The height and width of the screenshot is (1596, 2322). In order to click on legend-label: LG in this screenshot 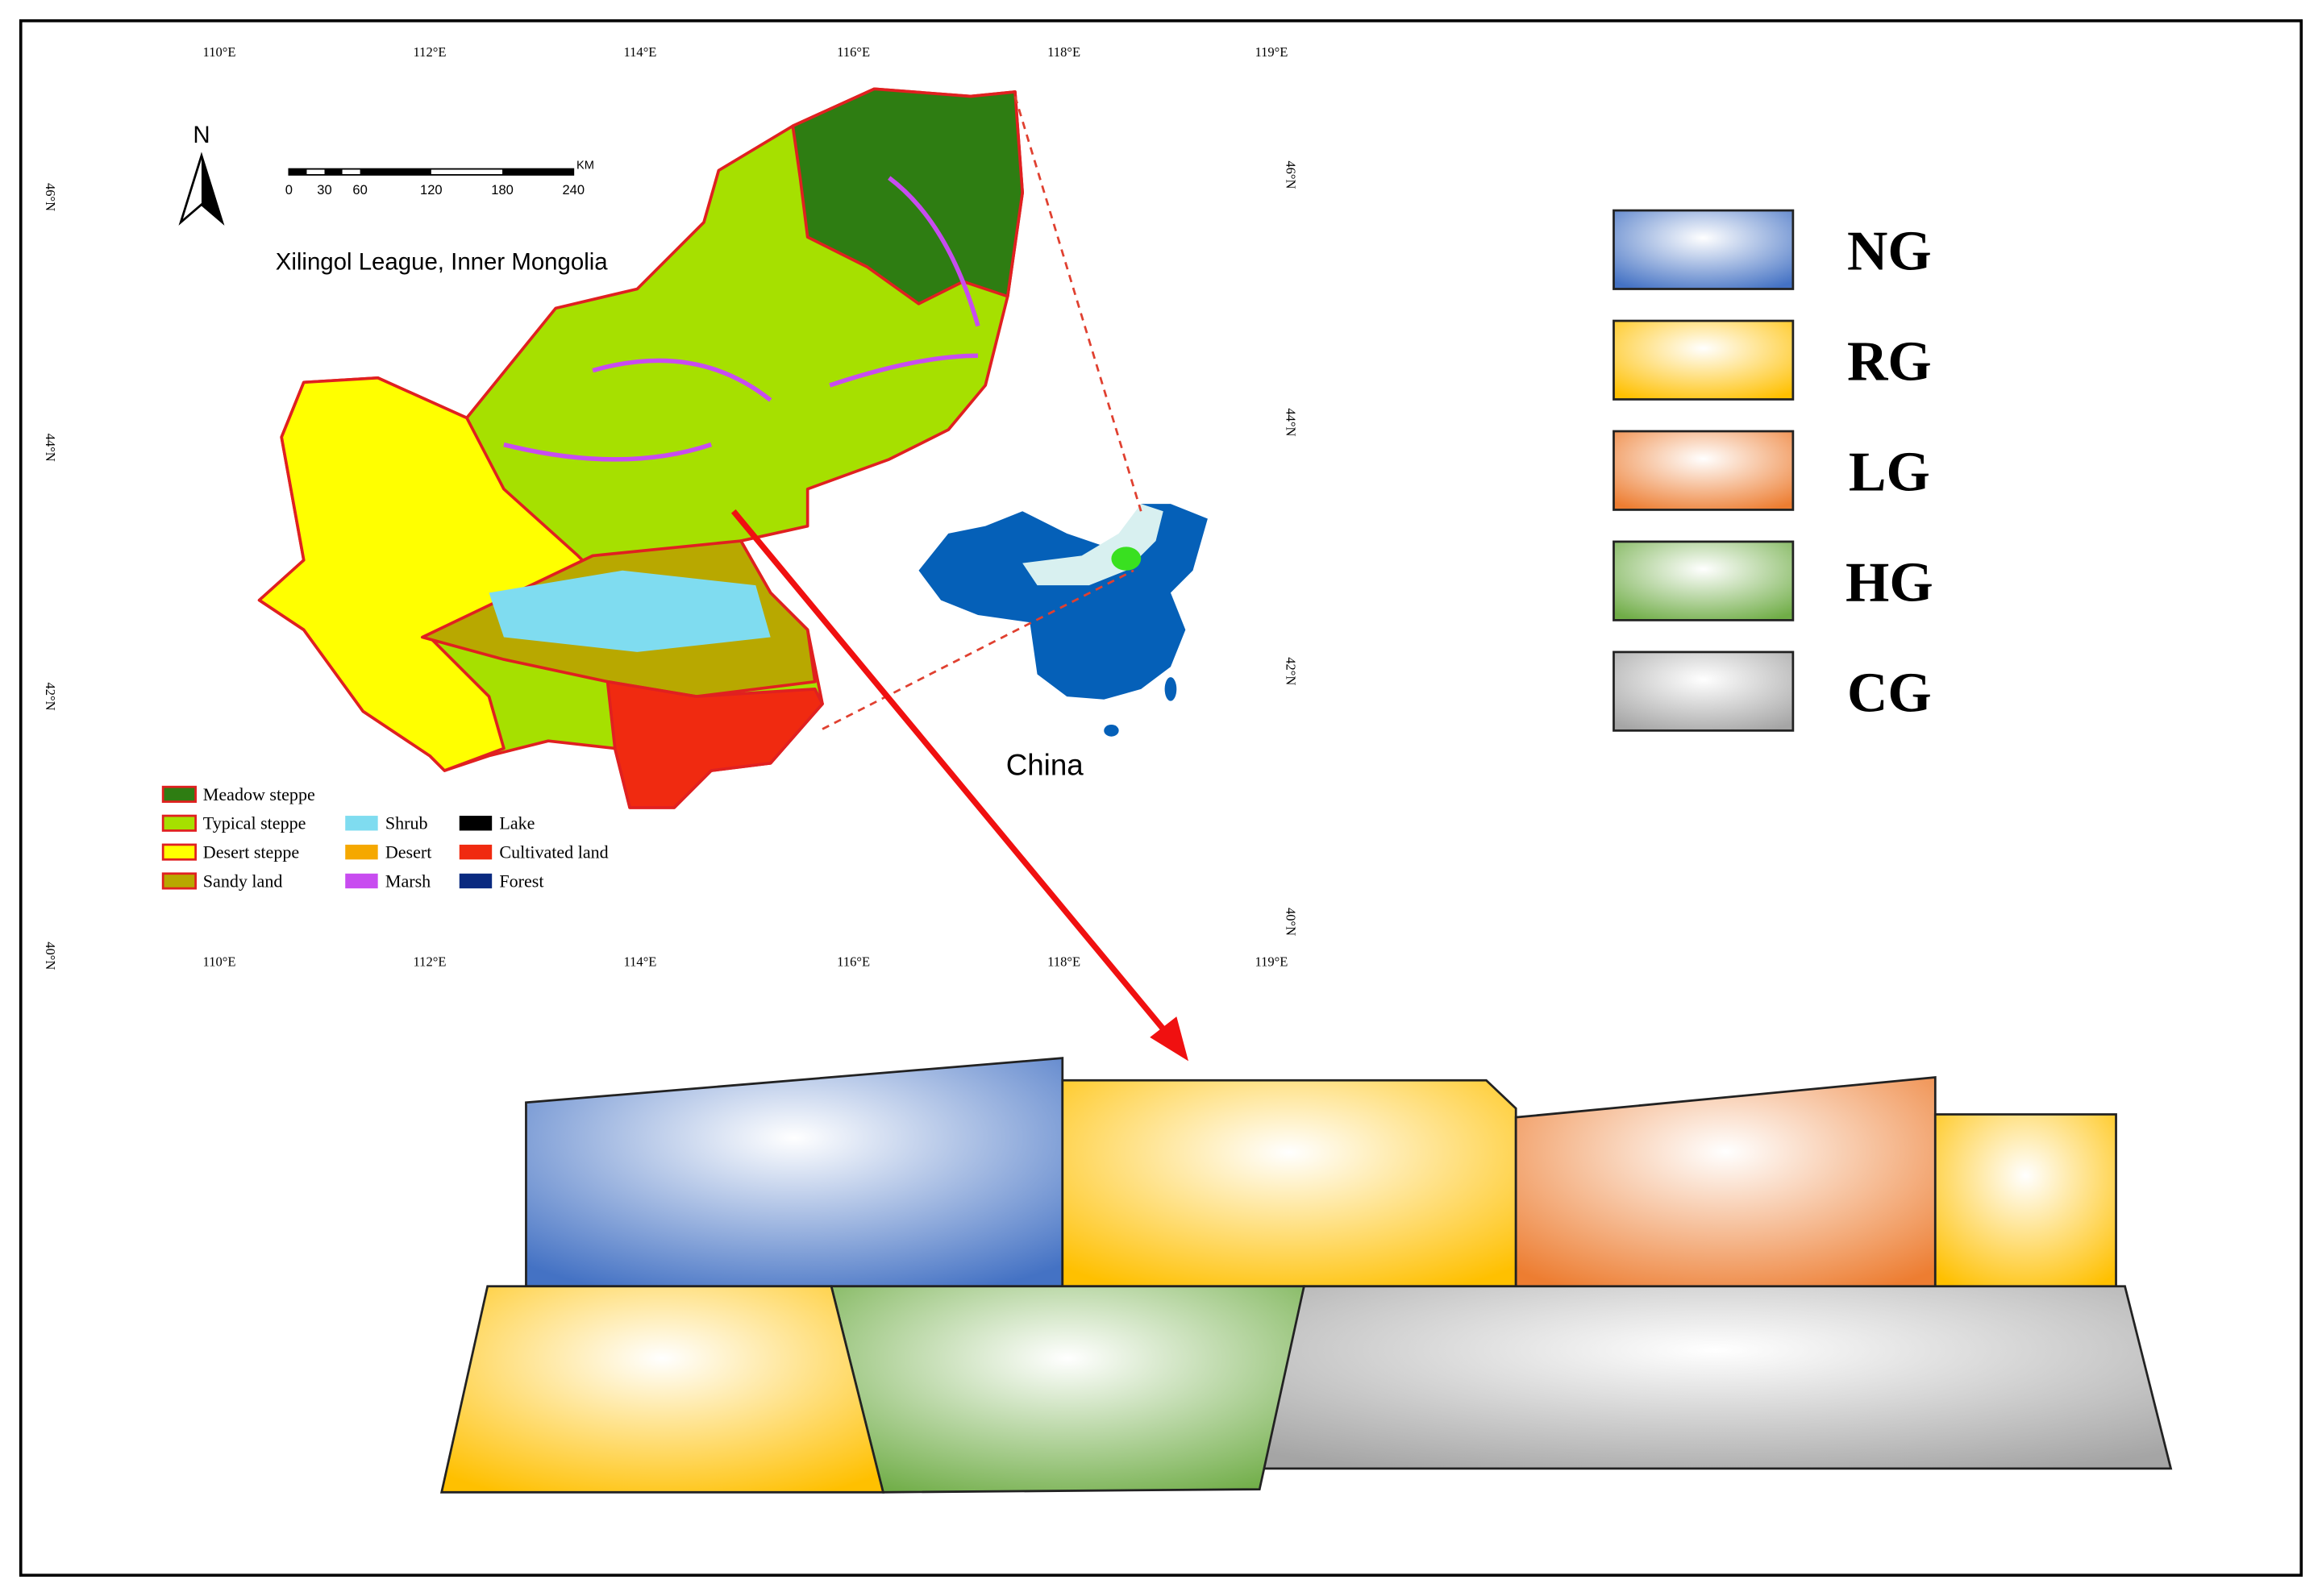, I will do `click(1890, 473)`.